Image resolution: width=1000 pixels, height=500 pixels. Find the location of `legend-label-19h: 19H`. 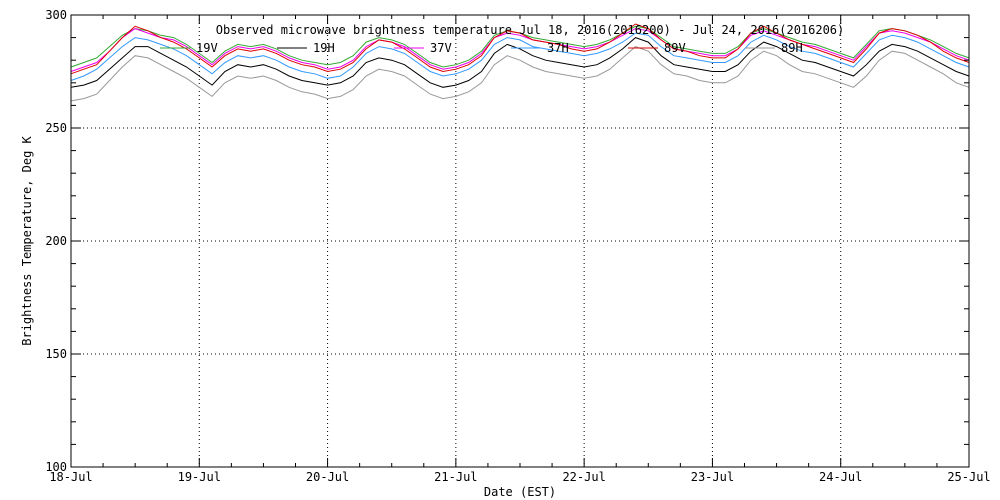

legend-label-19h: 19H is located at coordinates (324, 48).